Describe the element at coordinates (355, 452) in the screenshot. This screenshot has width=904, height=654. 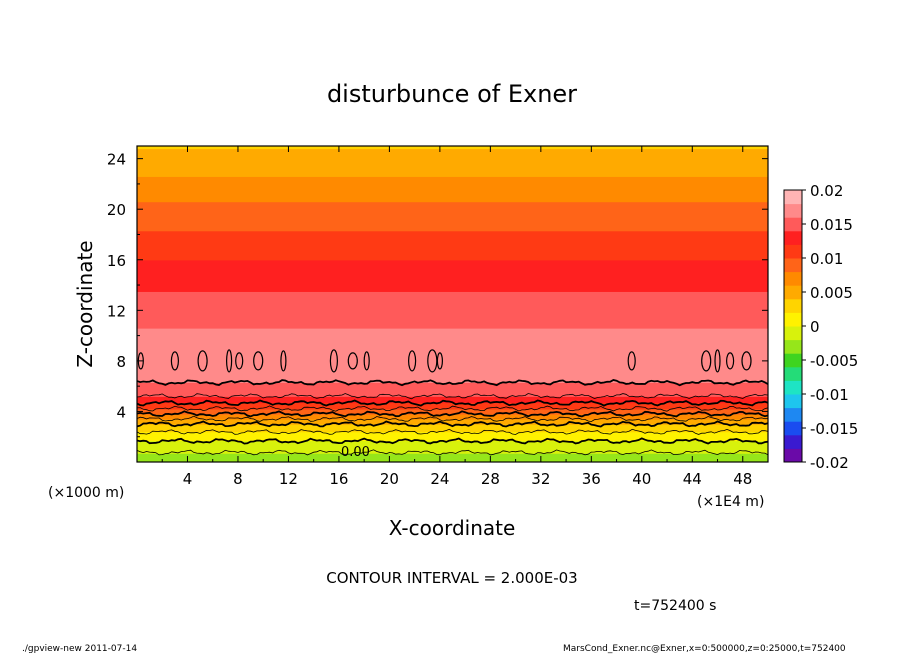
I see `contour-label: 0.00` at that location.